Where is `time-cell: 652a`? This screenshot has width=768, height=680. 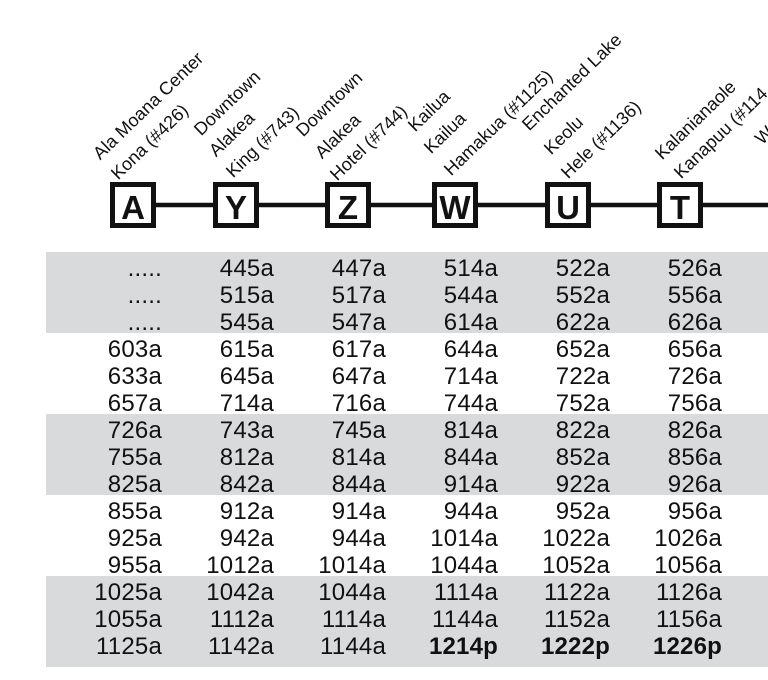 time-cell: 652a is located at coordinates (582, 349).